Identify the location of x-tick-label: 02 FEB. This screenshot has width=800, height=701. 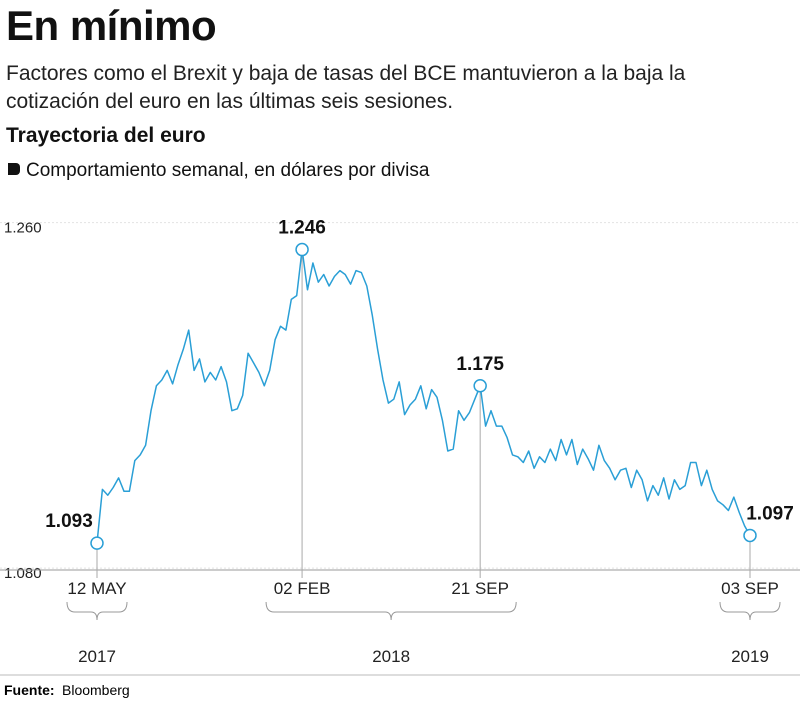
(302, 588).